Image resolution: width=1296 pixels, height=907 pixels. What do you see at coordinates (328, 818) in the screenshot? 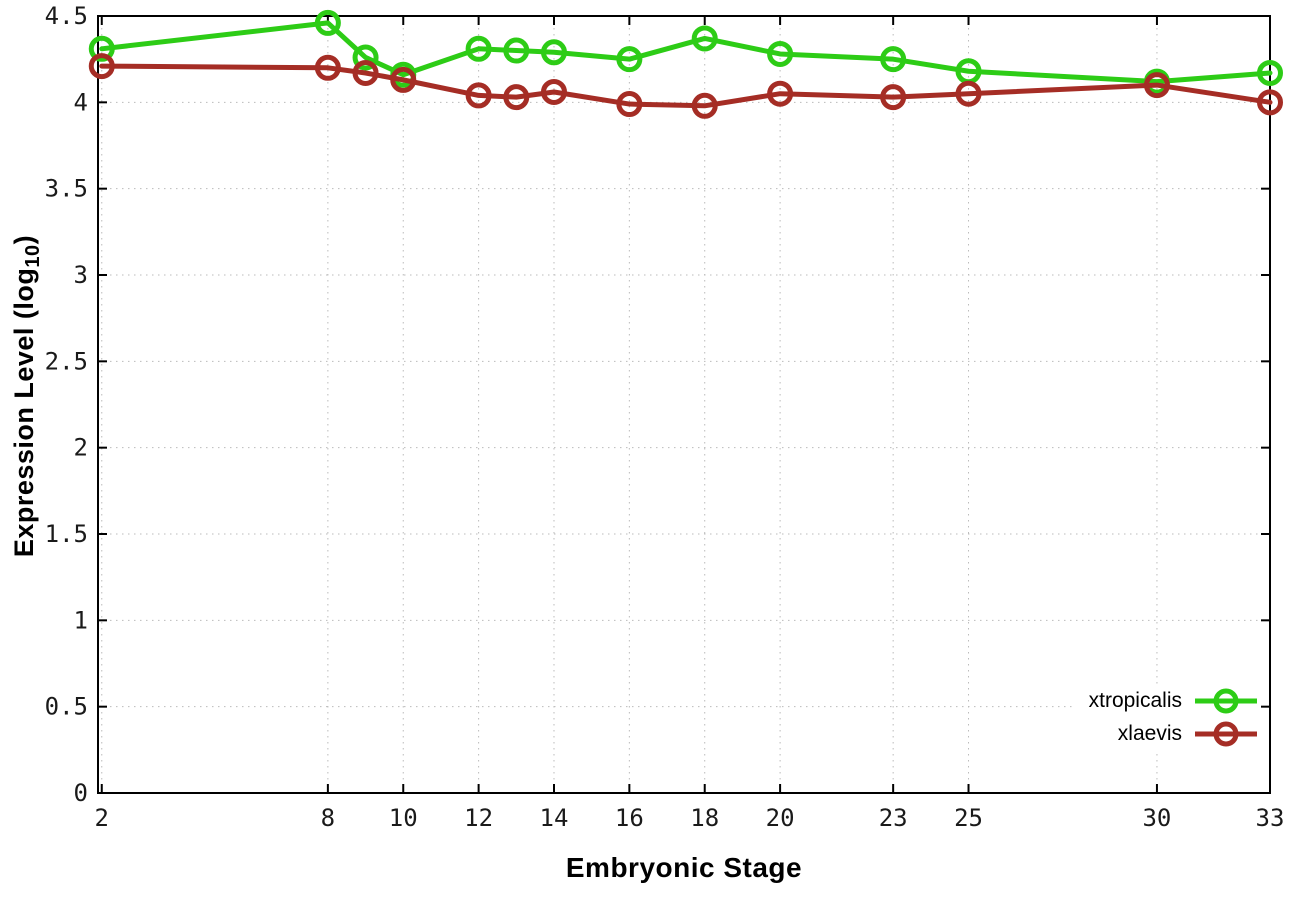
I see `x-tick-label: 8` at bounding box center [328, 818].